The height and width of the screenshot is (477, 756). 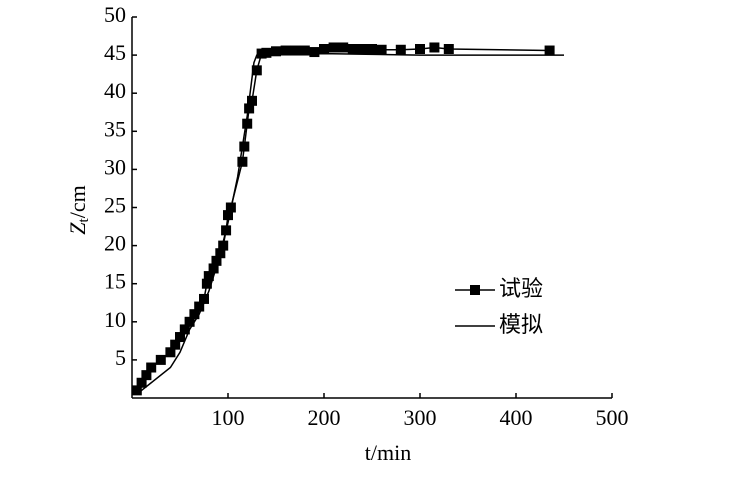 I want to click on x-axis-label: t/min, so click(x=388, y=452).